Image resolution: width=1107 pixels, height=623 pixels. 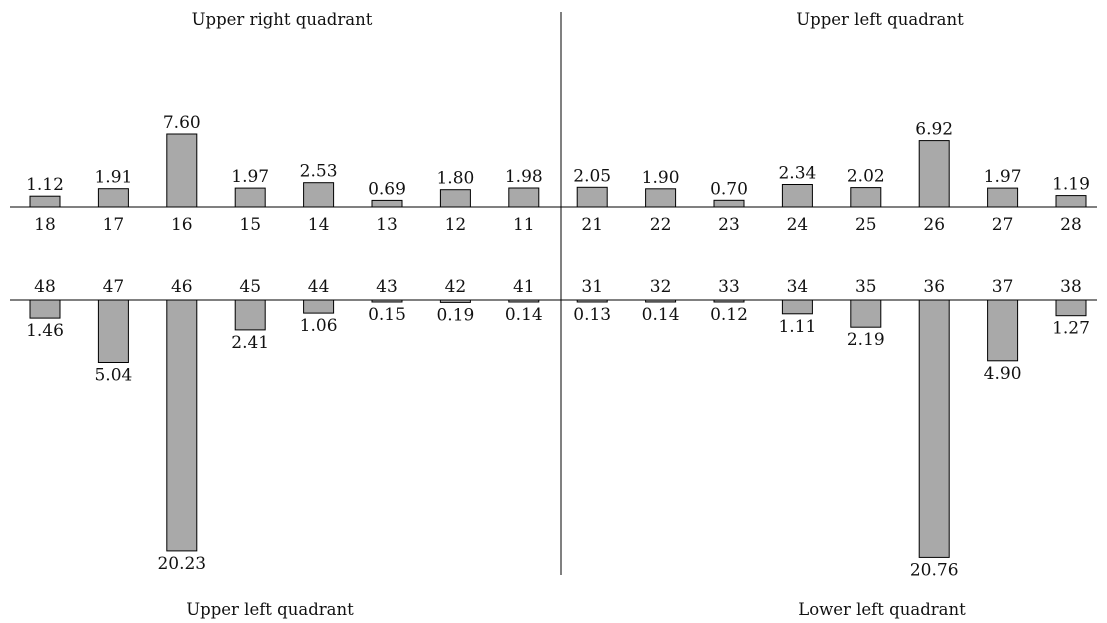 I want to click on lower-category-label-46: 46, so click(x=182, y=287).